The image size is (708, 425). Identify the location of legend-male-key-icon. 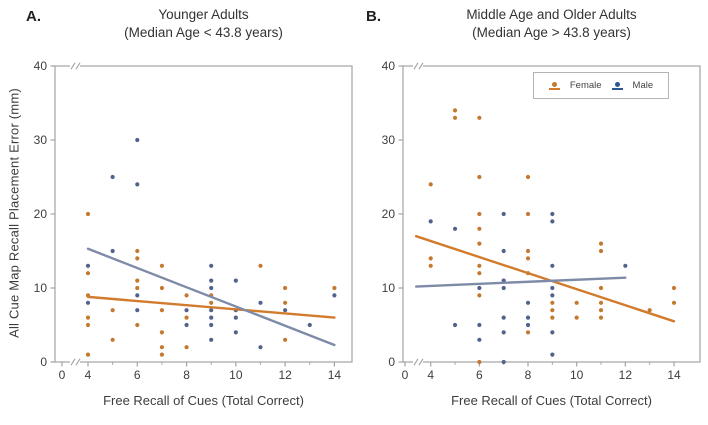
(617, 85).